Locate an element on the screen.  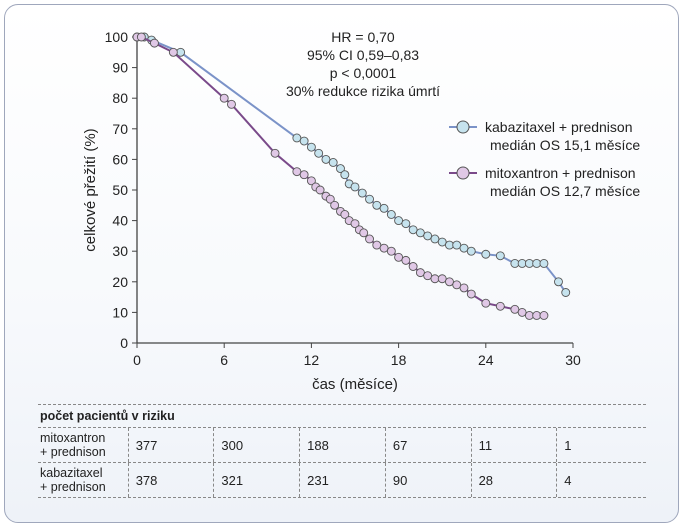
y-tick-label: 50 is located at coordinates (120, 190).